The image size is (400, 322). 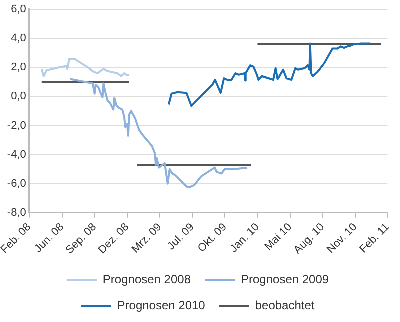 What do you see at coordinates (375, 238) in the screenshot?
I see `x-tick-label: Feb. 11` at bounding box center [375, 238].